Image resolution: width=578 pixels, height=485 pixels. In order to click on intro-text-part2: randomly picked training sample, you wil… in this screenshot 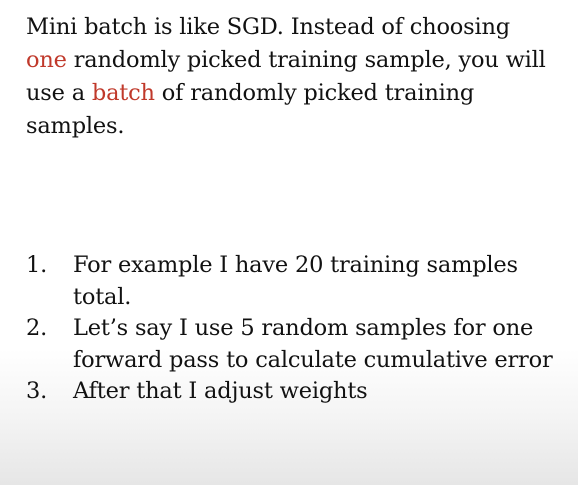, I will do `click(286, 76)`.